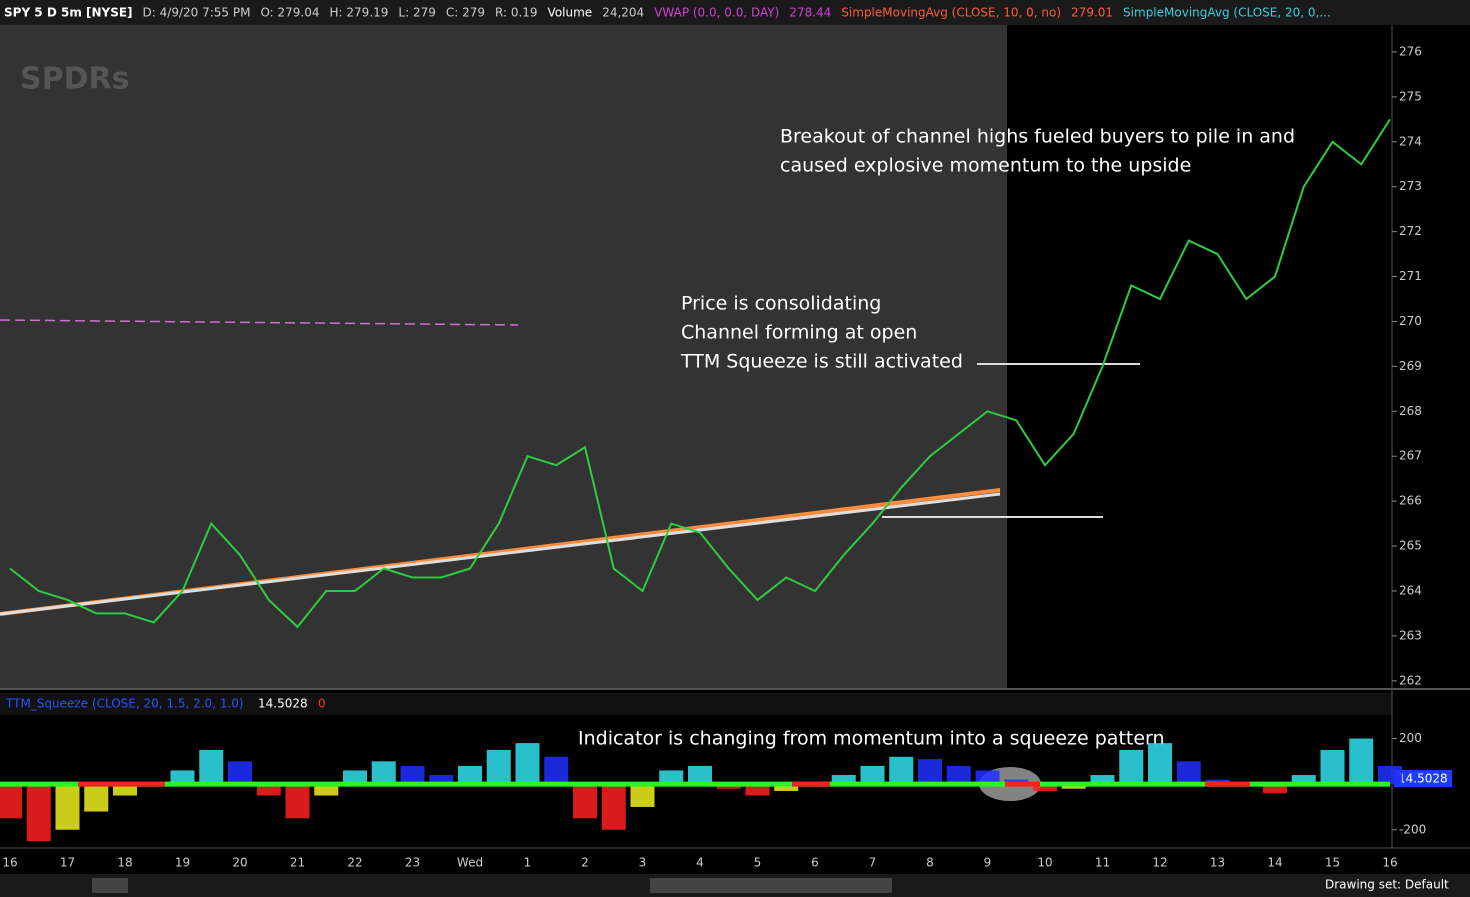 The width and height of the screenshot is (1470, 897). I want to click on squeeze-title: TTM_Squeeze (CLOSE, 20, 1.5, 2.0, 1.0), so click(124, 704).